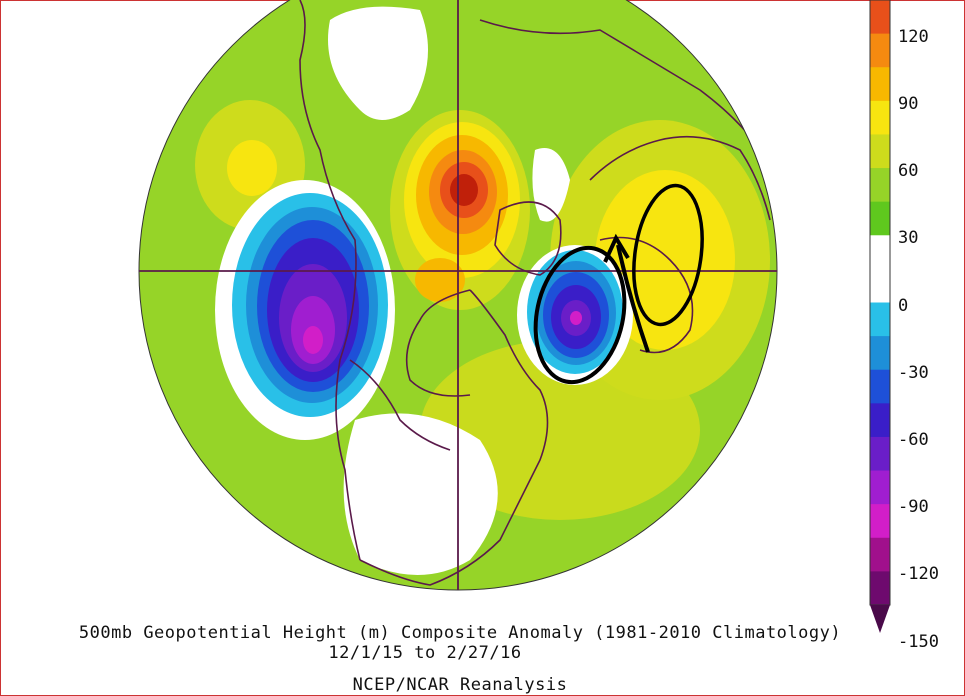 The height and width of the screenshot is (696, 965). Describe the element at coordinates (913, 507) in the screenshot. I see `colorbar-tick-label: -90` at that location.